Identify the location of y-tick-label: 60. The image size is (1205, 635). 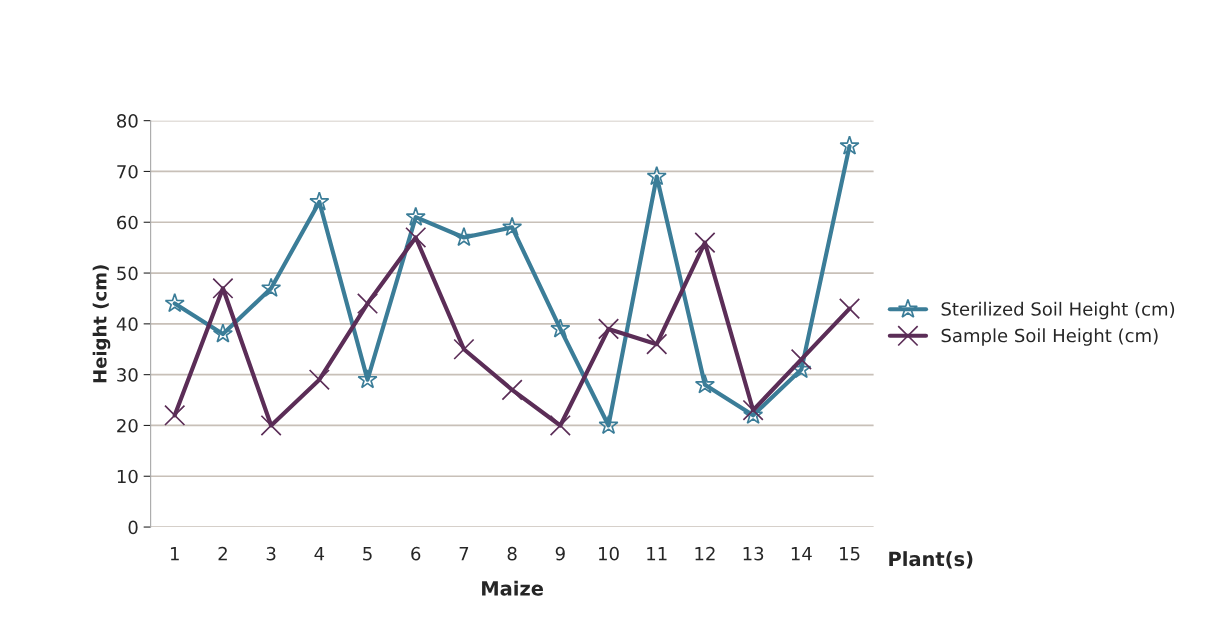
(127, 222).